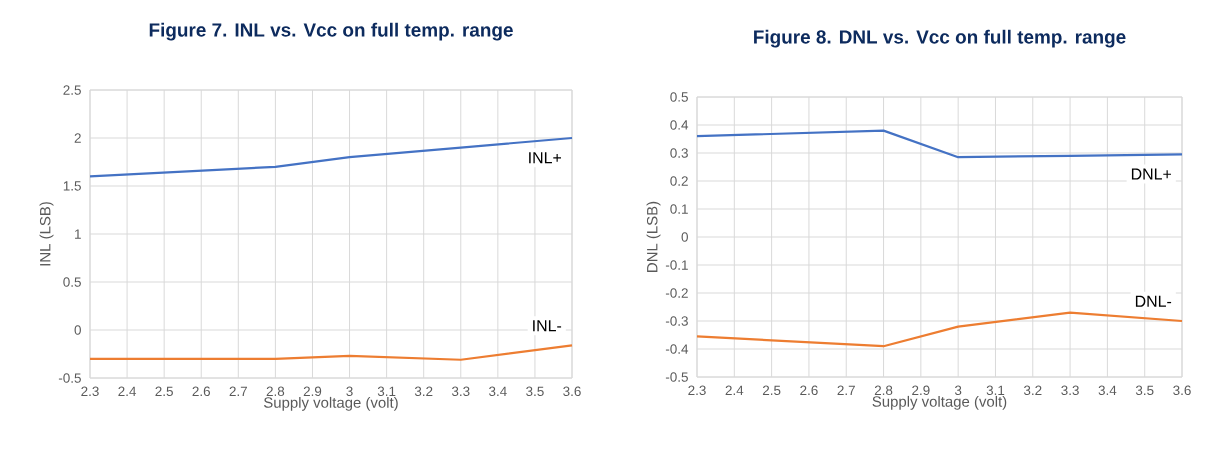 The image size is (1222, 450). What do you see at coordinates (679, 209) in the screenshot?
I see `y-tick-label: 0.1` at bounding box center [679, 209].